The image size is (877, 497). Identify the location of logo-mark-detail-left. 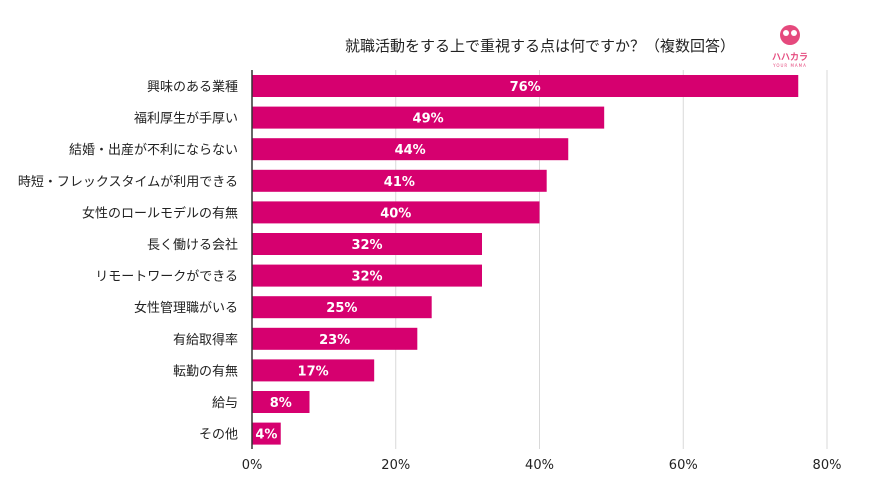
(786, 33).